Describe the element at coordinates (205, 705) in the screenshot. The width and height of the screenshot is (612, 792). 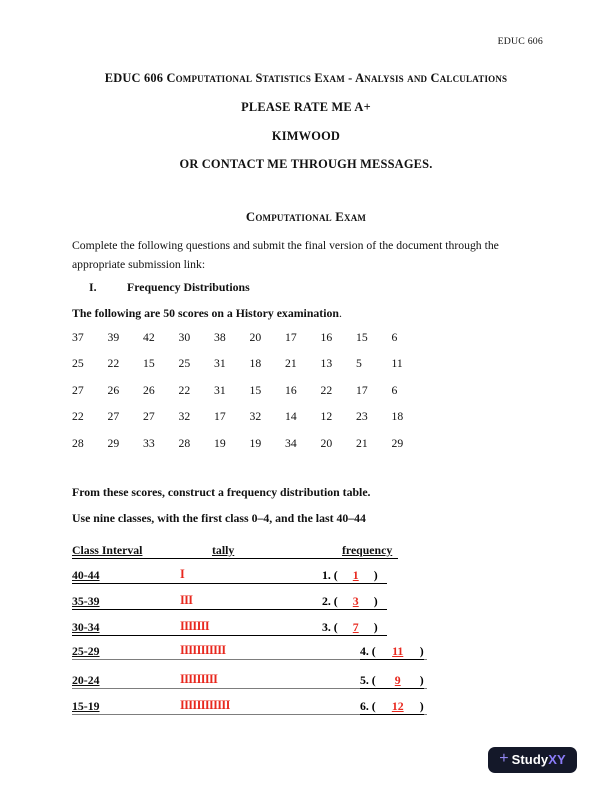
I see `tally-marks: IIIIIIIIIIII` at that location.